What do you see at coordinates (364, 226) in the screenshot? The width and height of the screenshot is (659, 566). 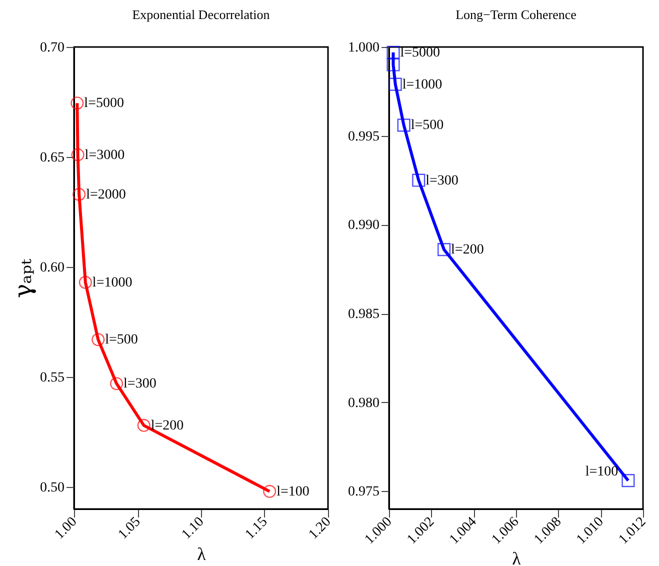 I see `y-tick-label: 0.990` at bounding box center [364, 226].